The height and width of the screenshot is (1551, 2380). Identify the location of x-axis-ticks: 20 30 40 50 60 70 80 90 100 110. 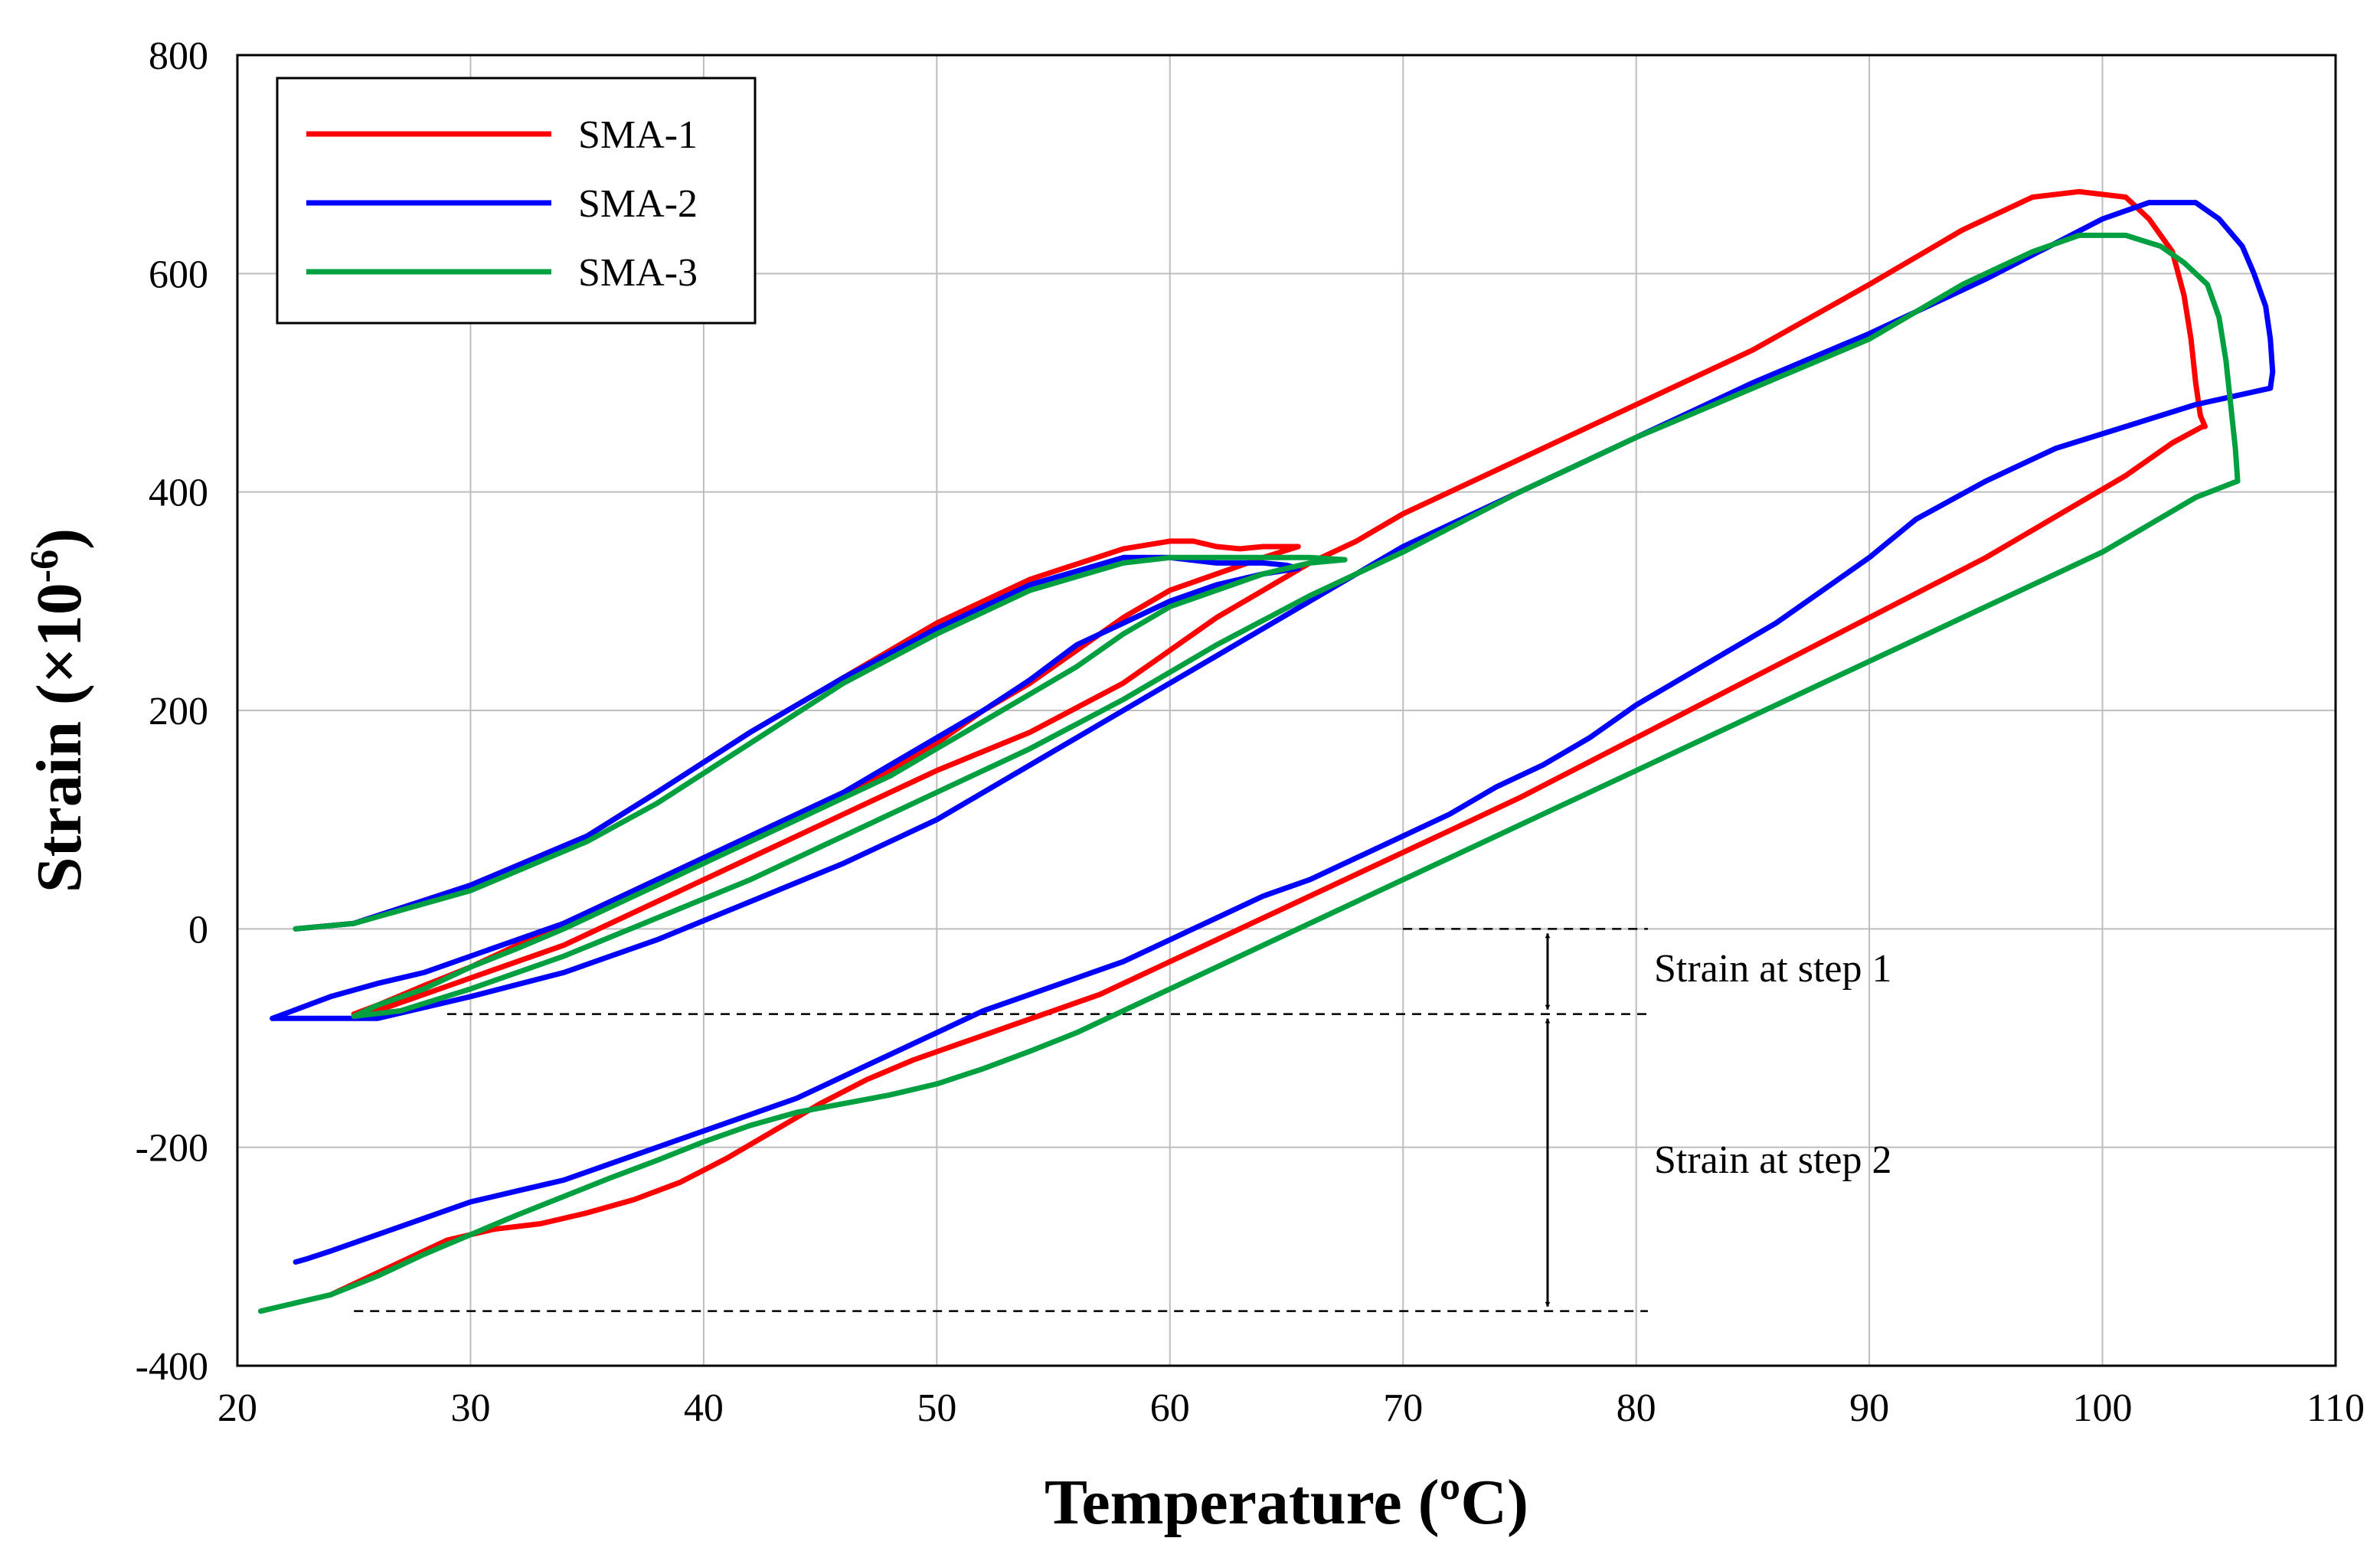
(1291, 1408).